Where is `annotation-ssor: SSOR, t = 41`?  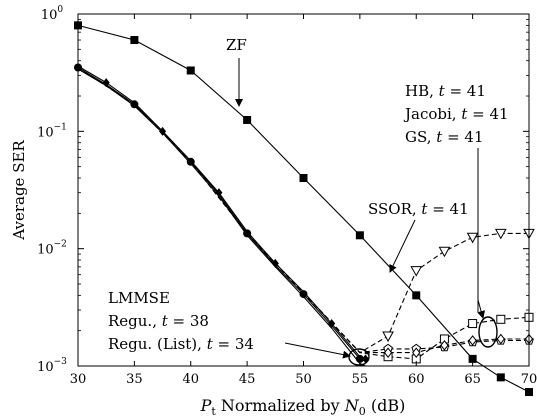 annotation-ssor: SSOR, t = 41 is located at coordinates (418, 209).